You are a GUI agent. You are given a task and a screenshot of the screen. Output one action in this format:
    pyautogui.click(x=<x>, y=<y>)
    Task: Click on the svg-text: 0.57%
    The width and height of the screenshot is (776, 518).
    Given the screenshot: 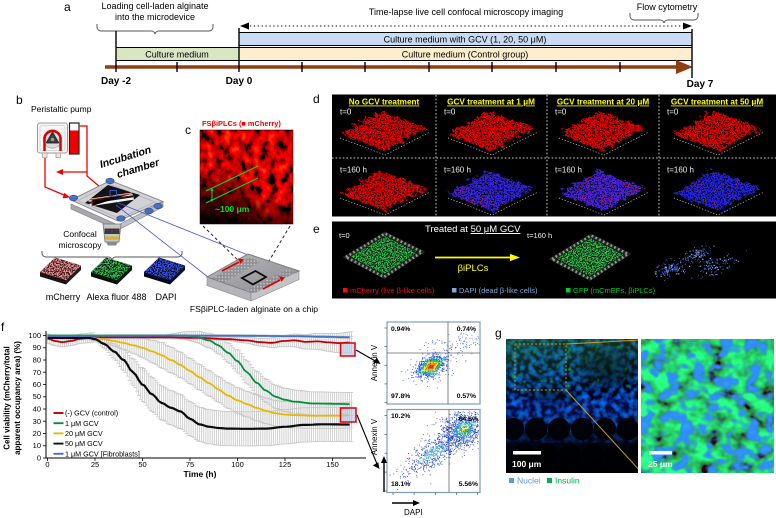 What is the action you would take?
    pyautogui.click(x=466, y=396)
    